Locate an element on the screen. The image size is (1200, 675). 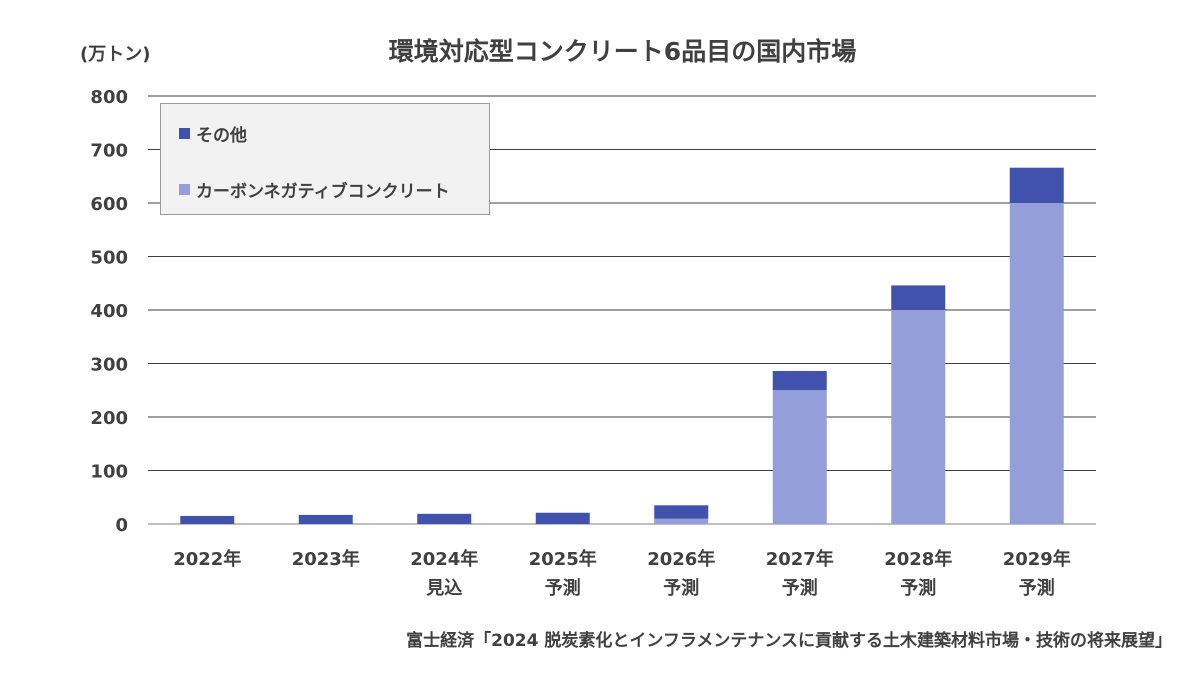
legend-item-other: その他 is located at coordinates (213, 133).